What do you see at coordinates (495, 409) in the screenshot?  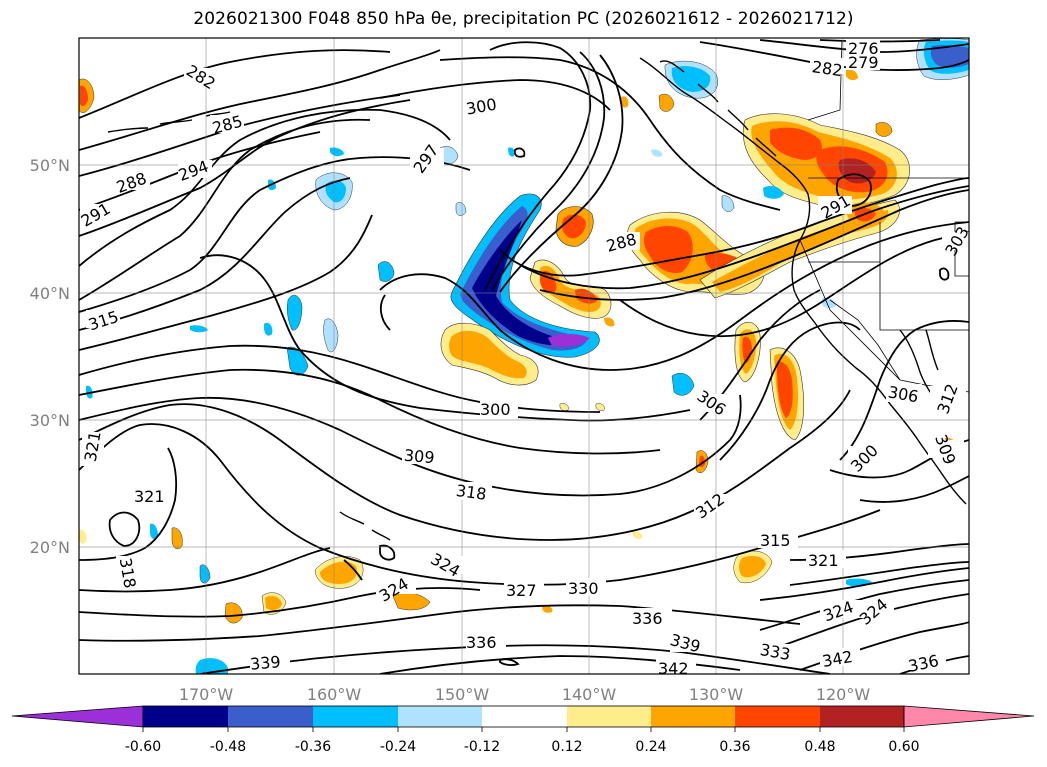 I see `contour-label: 300` at bounding box center [495, 409].